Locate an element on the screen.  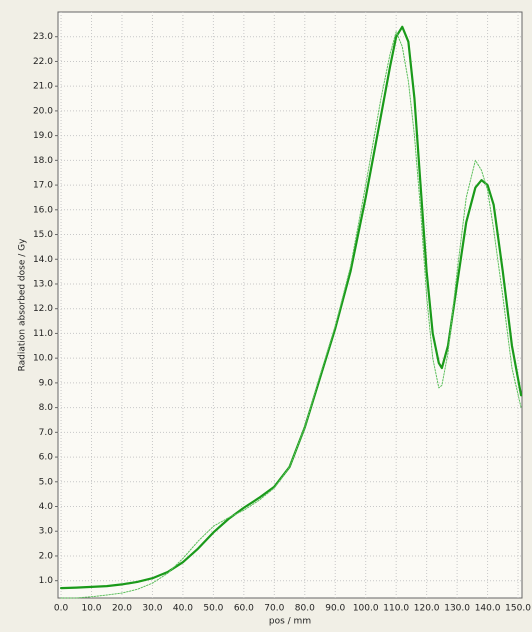
y-tick-label: 2.0 is located at coordinates (46, 556).